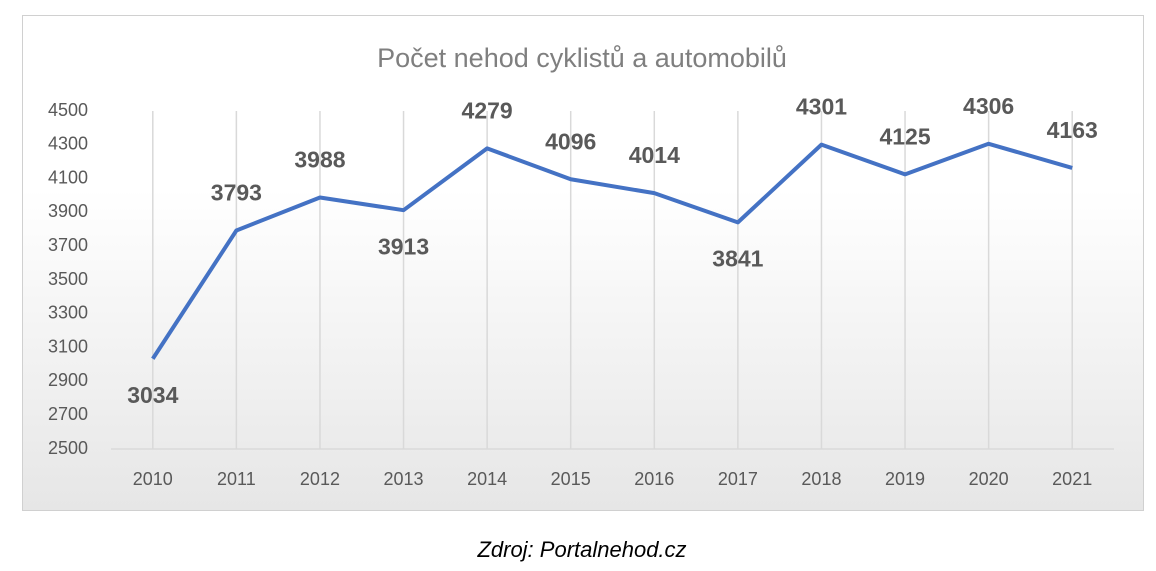 The height and width of the screenshot is (571, 1156). I want to click on x-tick-label: 2021, so click(1072, 479).